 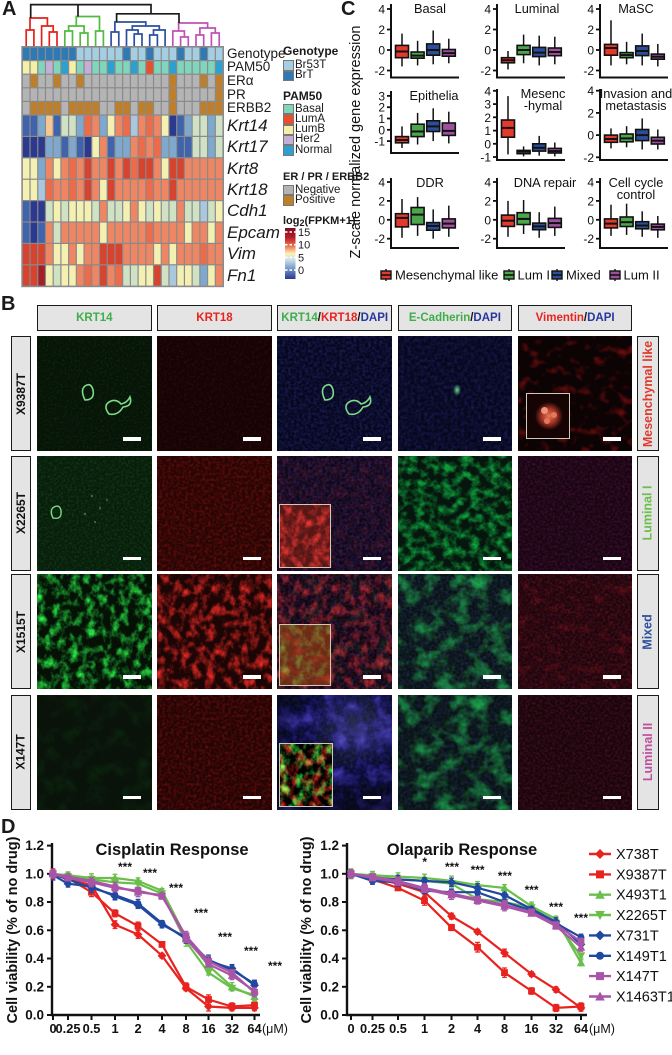 I want to click on svg-text: MaSC, so click(x=636, y=8).